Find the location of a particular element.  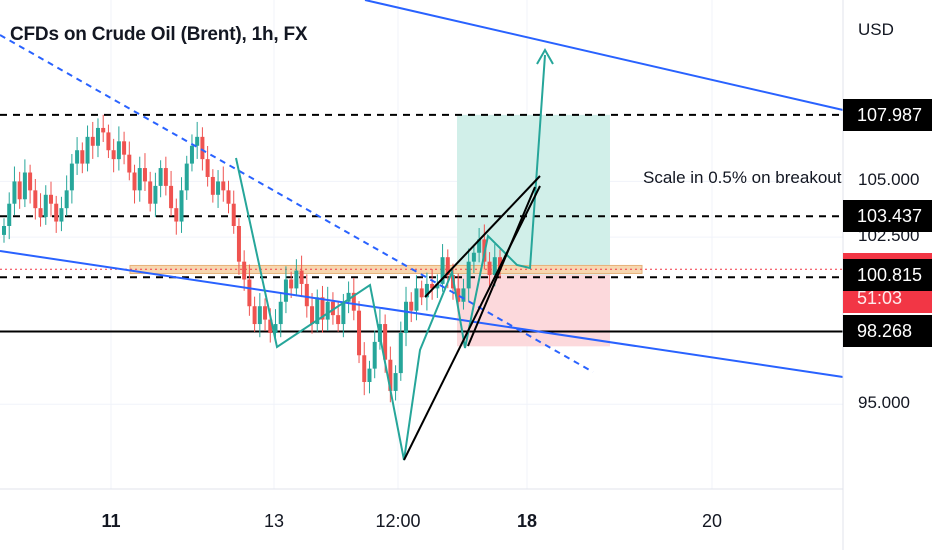

wedge-lower-line is located at coordinates (472, 323).